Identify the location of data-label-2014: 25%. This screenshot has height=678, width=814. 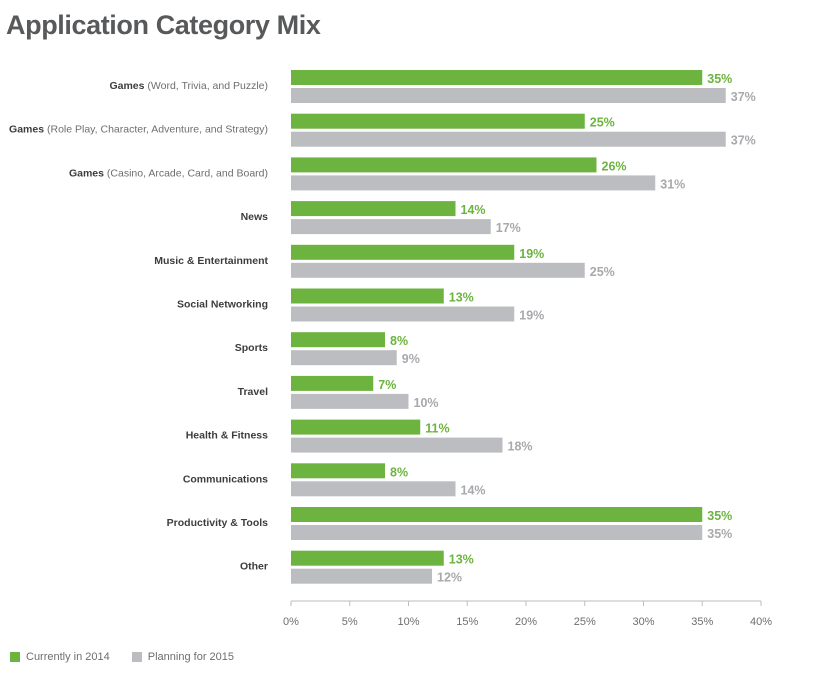
(602, 123).